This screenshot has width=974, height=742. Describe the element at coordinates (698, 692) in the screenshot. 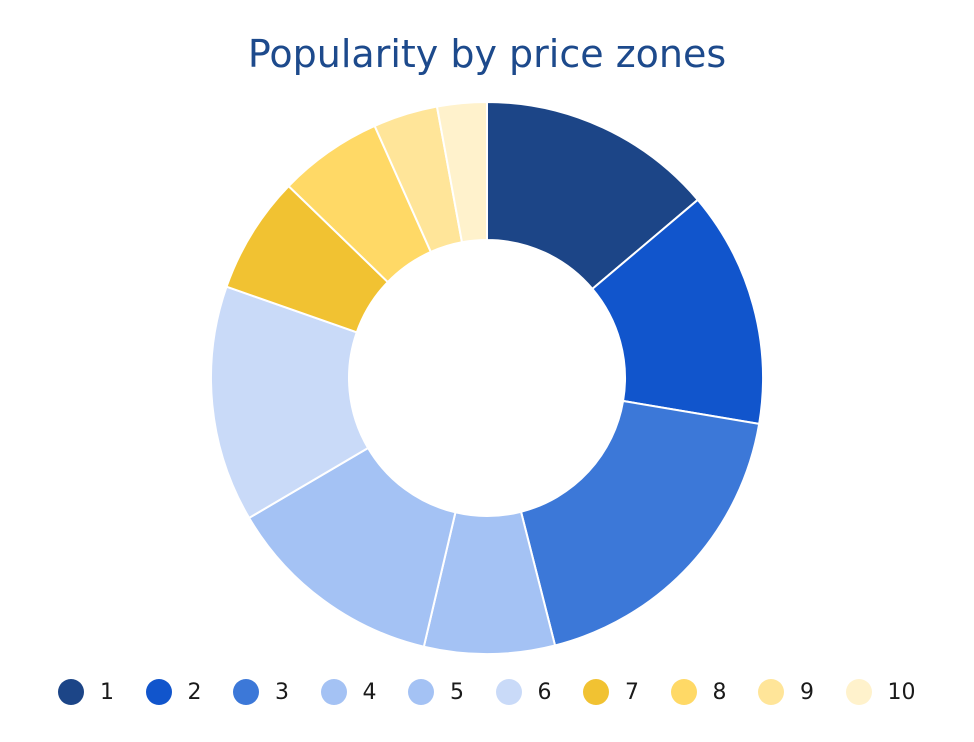

I see `legend-item-8: 8` at that location.